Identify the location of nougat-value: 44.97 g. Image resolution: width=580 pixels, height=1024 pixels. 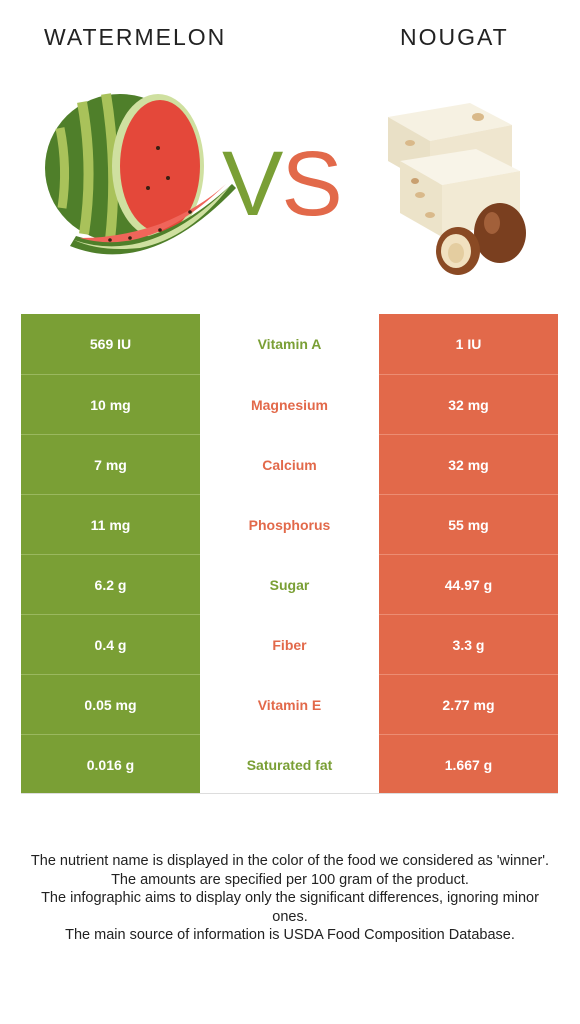
(468, 584).